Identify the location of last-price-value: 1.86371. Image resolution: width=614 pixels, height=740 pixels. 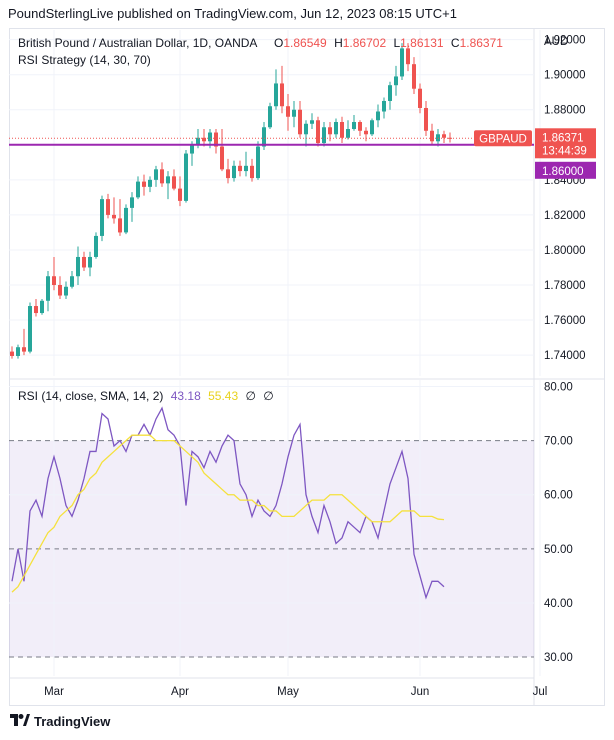
(563, 138).